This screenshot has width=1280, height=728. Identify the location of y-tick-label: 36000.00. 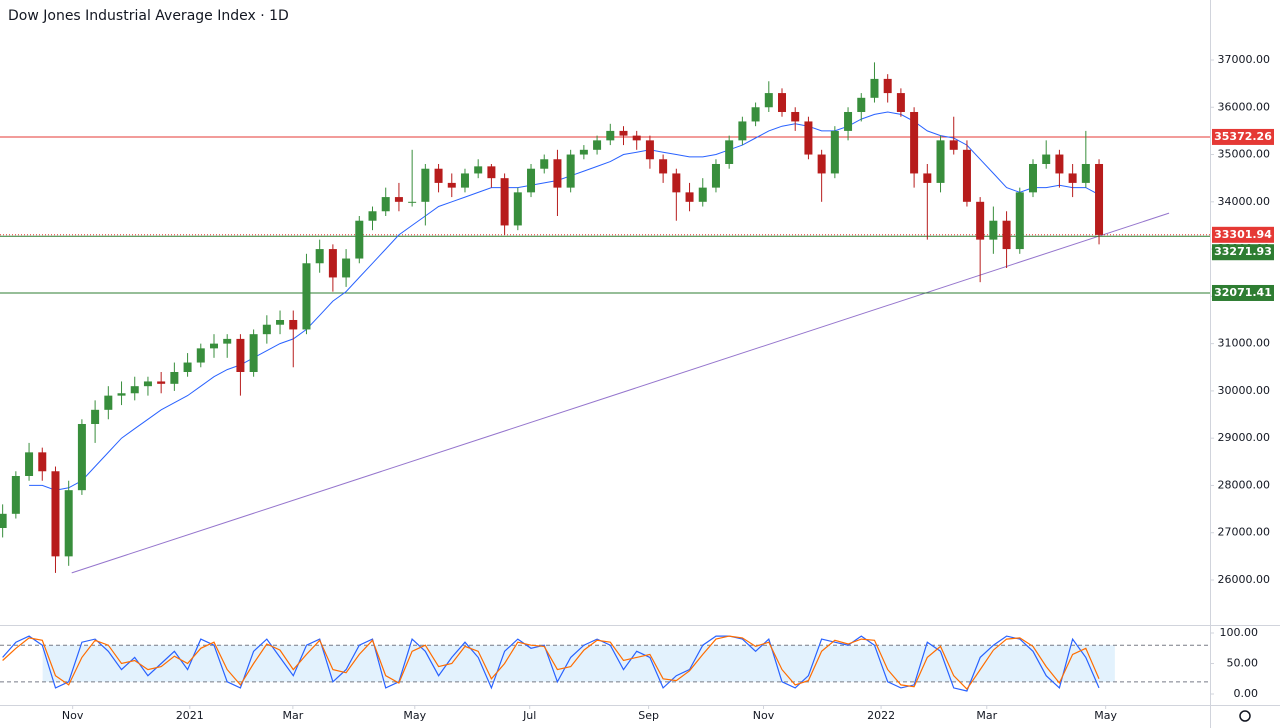
(1244, 106).